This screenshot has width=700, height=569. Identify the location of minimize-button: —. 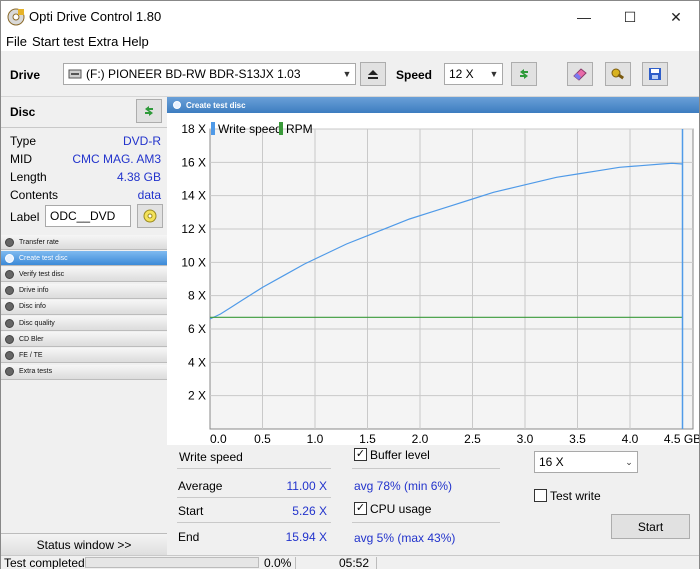
(584, 17).